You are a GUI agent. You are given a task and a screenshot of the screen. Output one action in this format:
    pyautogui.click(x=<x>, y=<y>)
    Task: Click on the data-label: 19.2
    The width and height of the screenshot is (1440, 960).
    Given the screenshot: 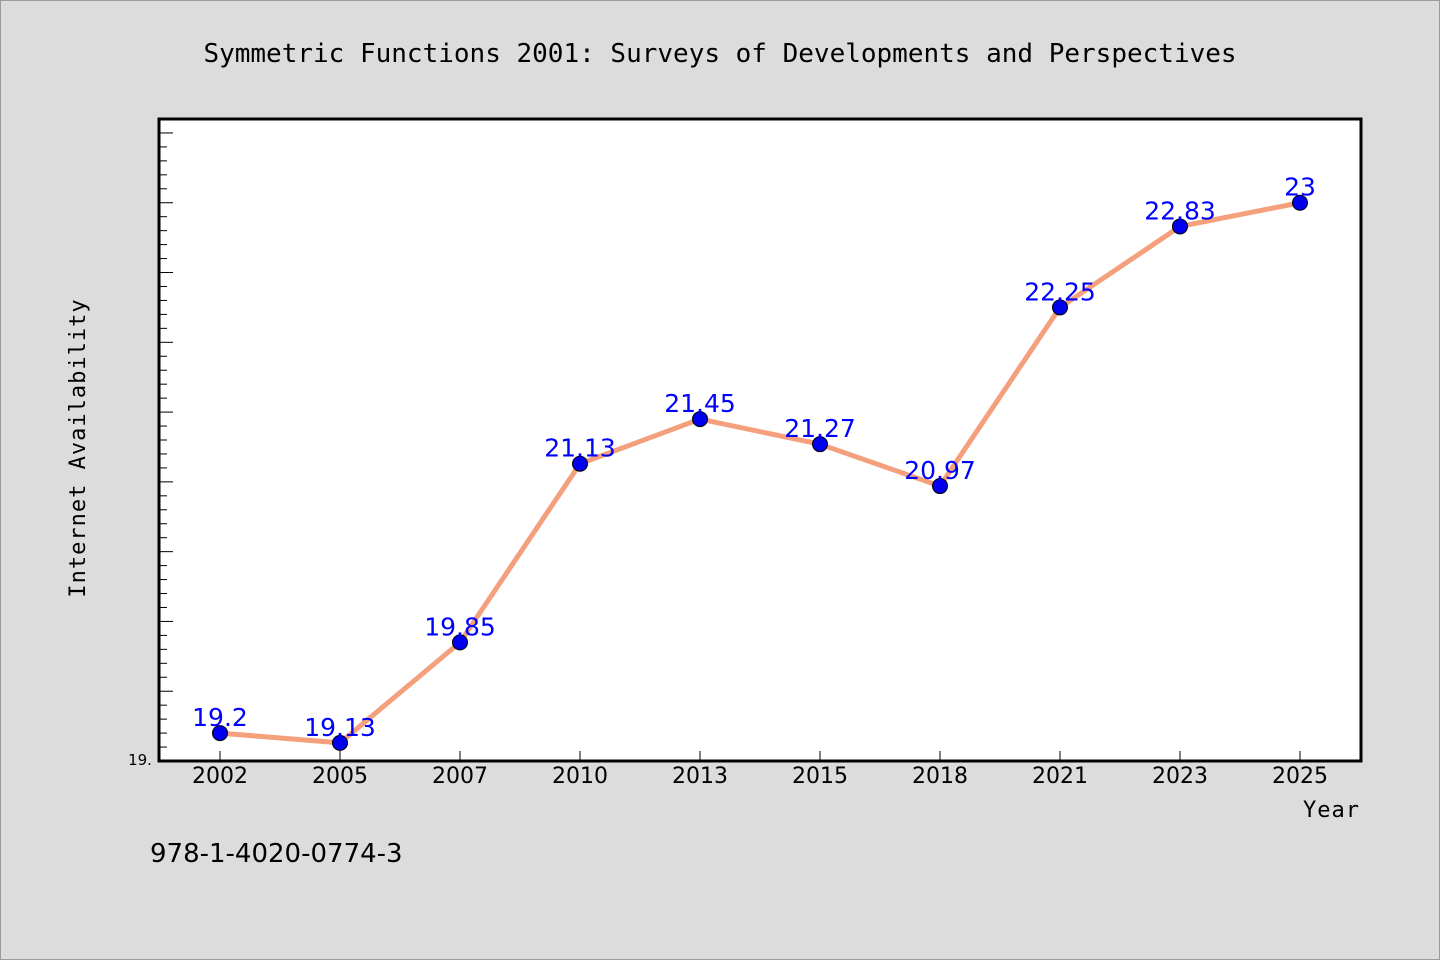 What is the action you would take?
    pyautogui.click(x=220, y=717)
    